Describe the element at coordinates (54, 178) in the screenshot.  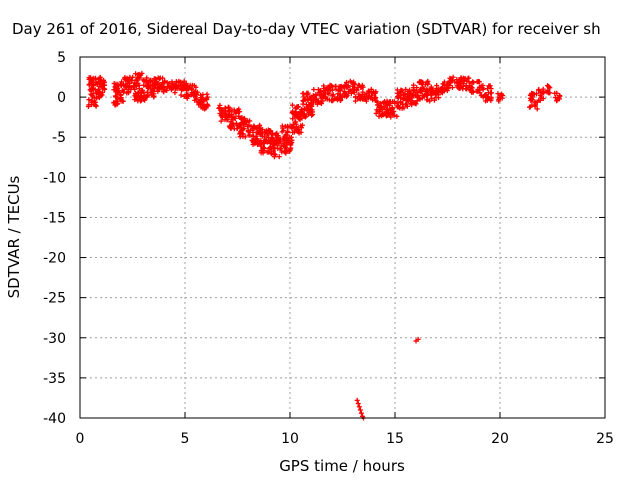
I see `y-tick-label: -10` at that location.